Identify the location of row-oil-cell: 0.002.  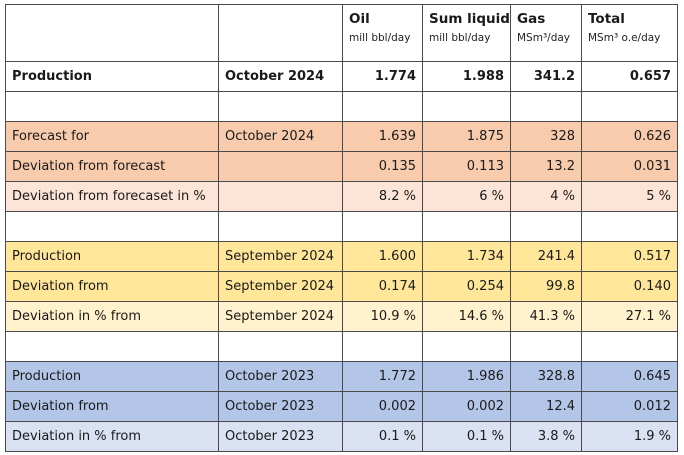
(382, 406).